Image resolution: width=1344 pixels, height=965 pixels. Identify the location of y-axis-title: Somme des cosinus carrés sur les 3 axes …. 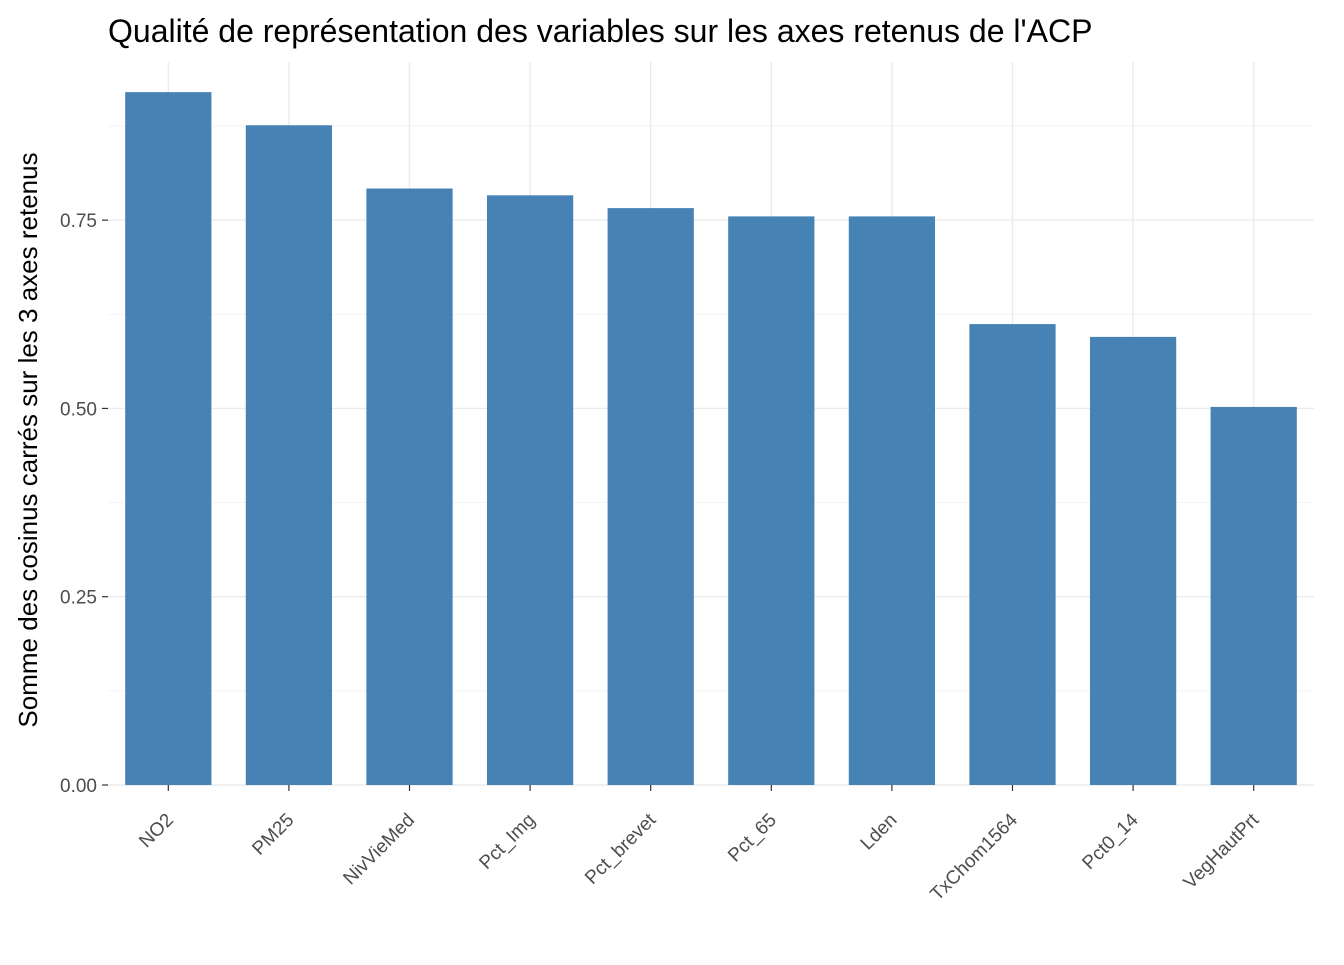
(28, 439).